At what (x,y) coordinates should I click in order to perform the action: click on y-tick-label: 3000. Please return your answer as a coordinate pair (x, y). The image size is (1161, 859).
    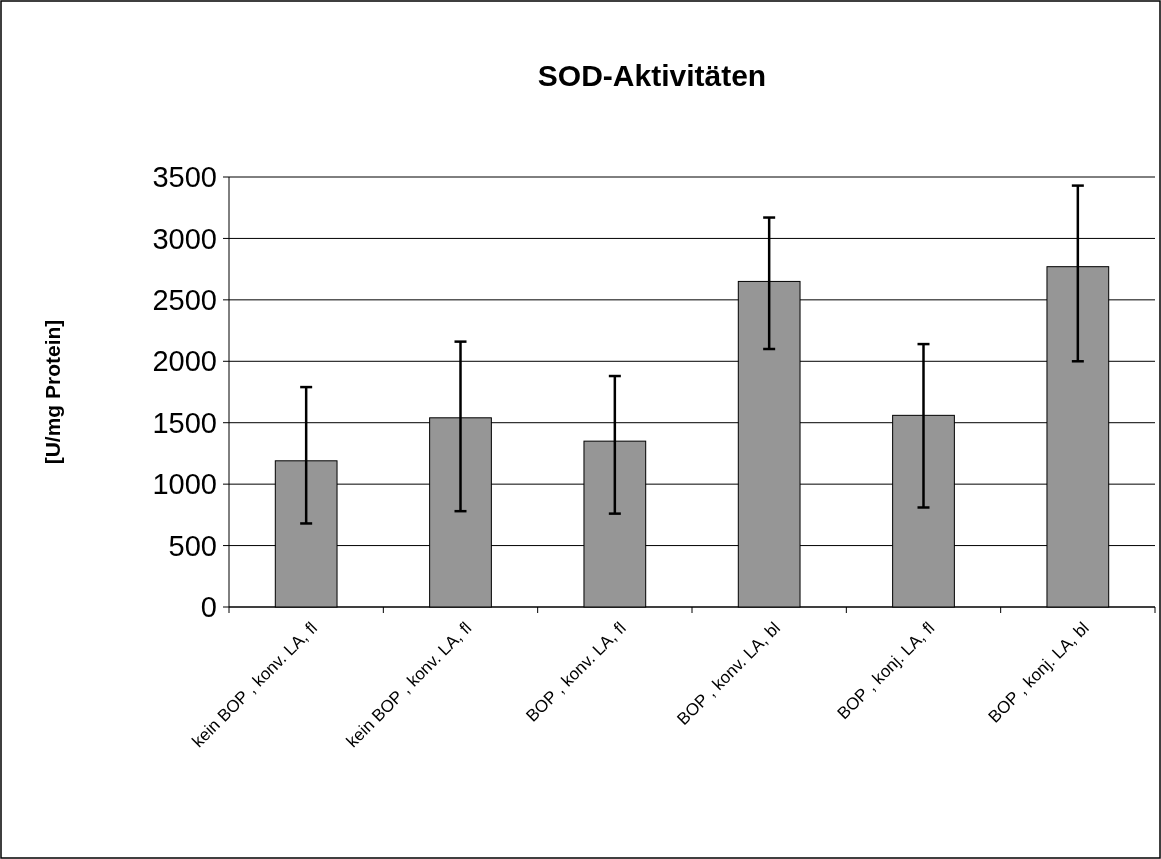
    Looking at the image, I should click on (184, 238).